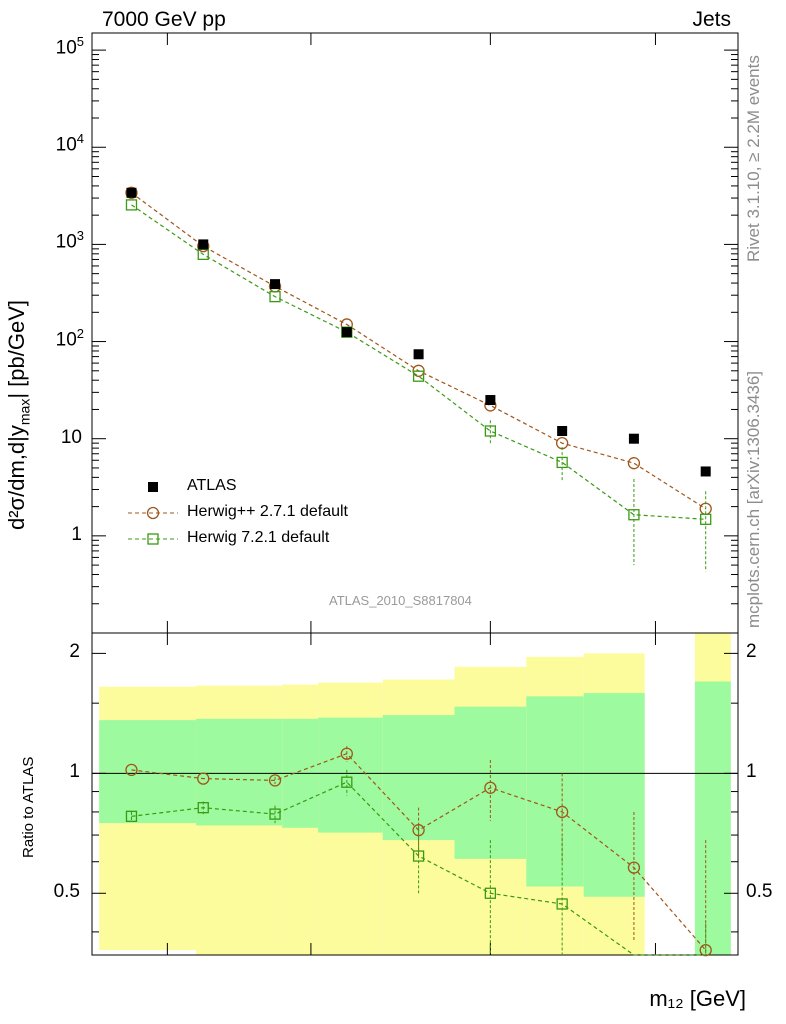  What do you see at coordinates (212, 485) in the screenshot?
I see `legend-label-atlas: ATLAS` at bounding box center [212, 485].